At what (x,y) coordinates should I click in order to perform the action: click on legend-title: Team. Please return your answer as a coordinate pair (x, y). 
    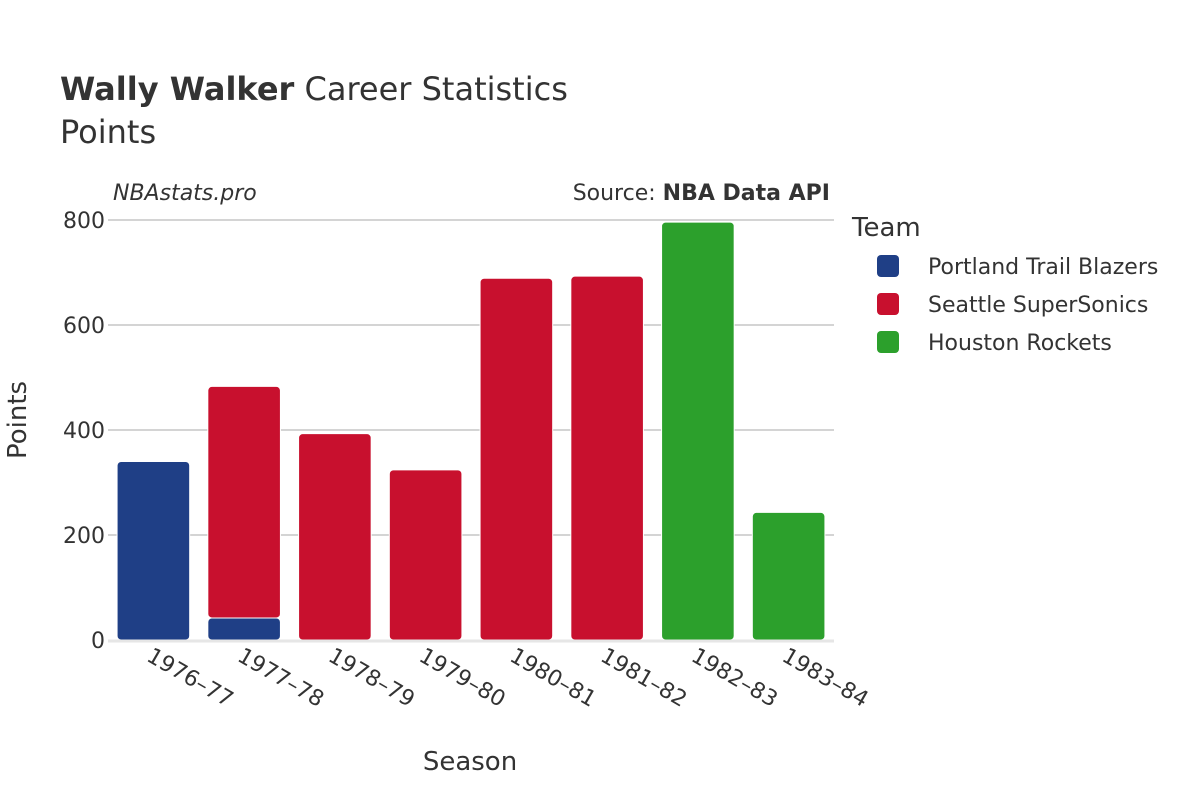
    Looking at the image, I should click on (886, 228).